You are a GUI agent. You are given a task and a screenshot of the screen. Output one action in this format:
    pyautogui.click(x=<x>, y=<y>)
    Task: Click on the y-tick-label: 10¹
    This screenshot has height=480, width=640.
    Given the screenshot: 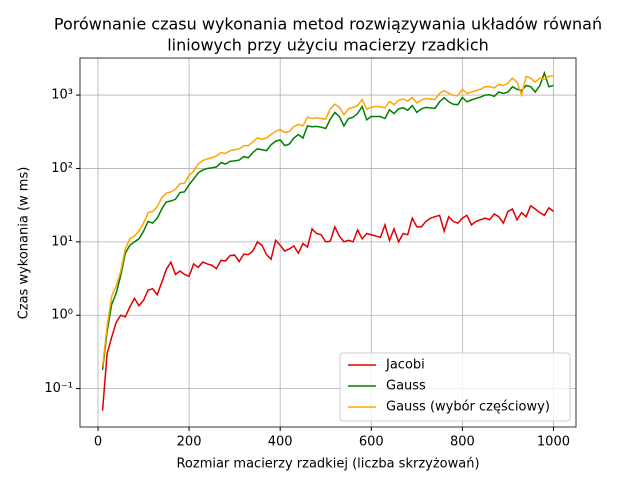 What is the action you would take?
    pyautogui.click(x=62, y=241)
    